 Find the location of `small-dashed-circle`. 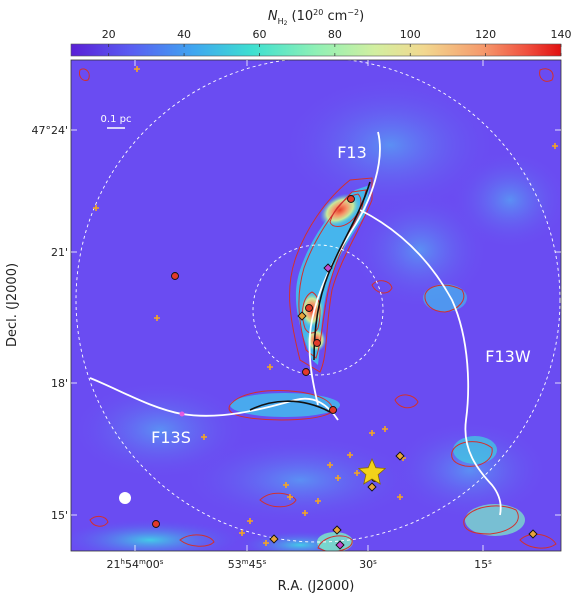

small-dashed-circle is located at coordinates (318, 310).